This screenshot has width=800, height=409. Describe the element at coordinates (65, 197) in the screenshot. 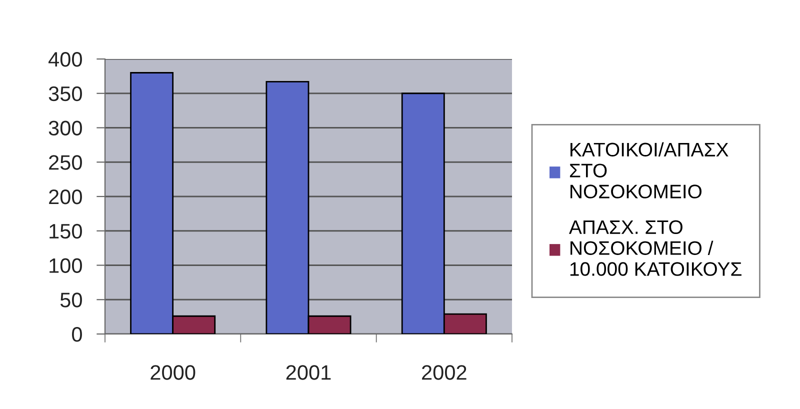

I see `y-tick-label: 200` at that location.